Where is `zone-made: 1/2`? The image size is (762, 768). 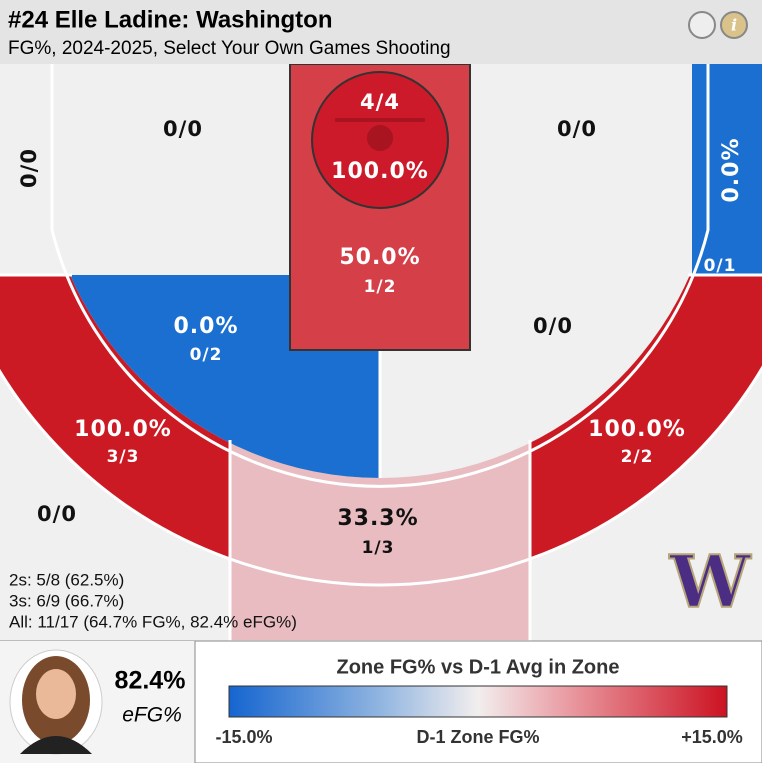 zone-made: 1/2 is located at coordinates (380, 287).